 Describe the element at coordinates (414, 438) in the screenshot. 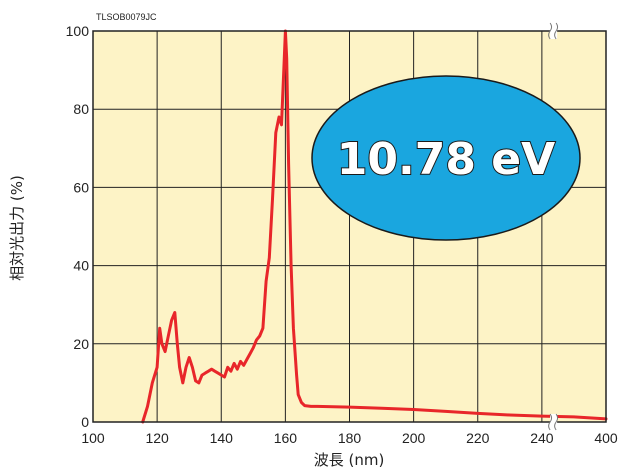

I see `x-tick-label: 200` at that location.